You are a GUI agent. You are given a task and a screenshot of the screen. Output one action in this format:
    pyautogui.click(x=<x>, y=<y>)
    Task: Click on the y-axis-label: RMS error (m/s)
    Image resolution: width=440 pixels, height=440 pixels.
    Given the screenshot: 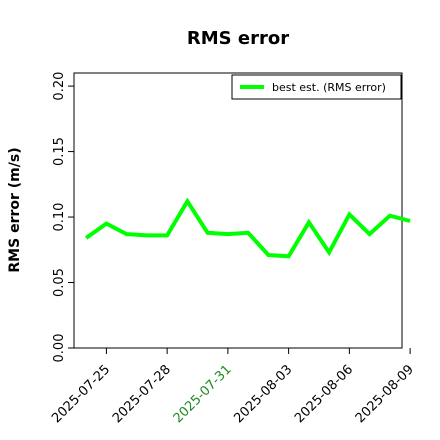 What is the action you would take?
    pyautogui.click(x=15, y=209)
    